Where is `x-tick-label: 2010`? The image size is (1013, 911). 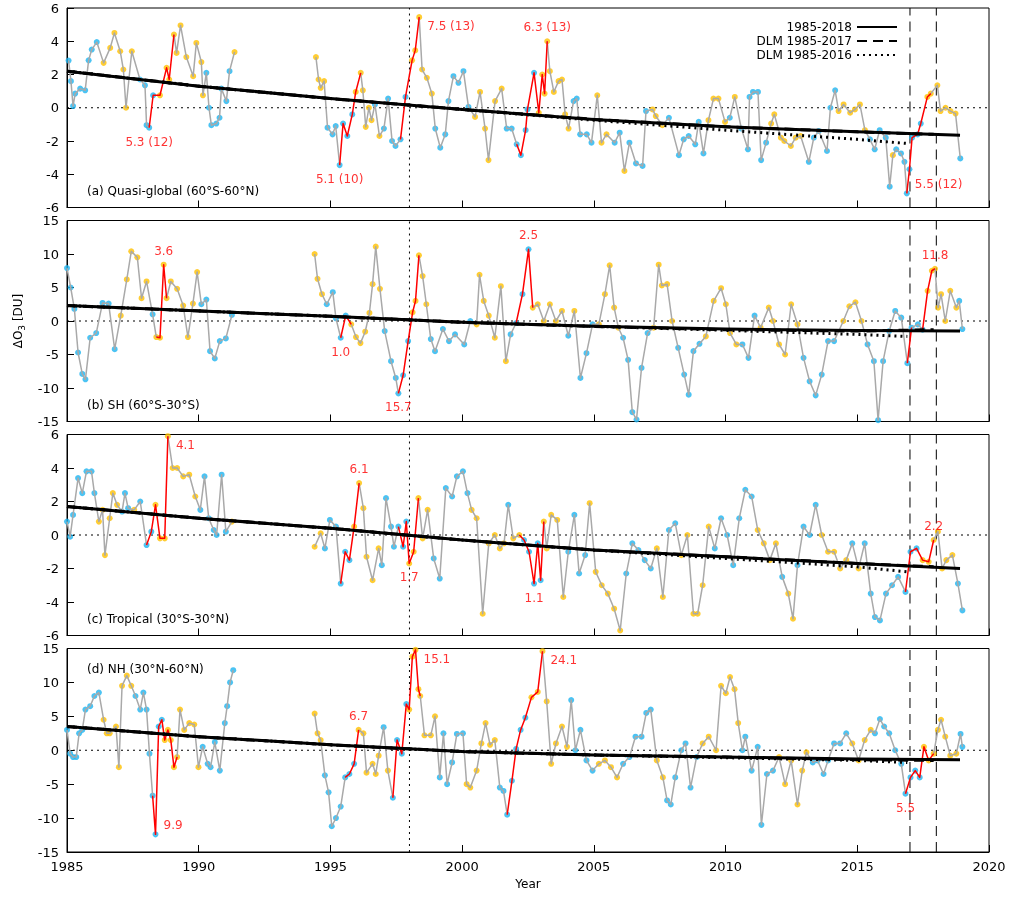 x-tick-label: 2010 is located at coordinates (726, 866).